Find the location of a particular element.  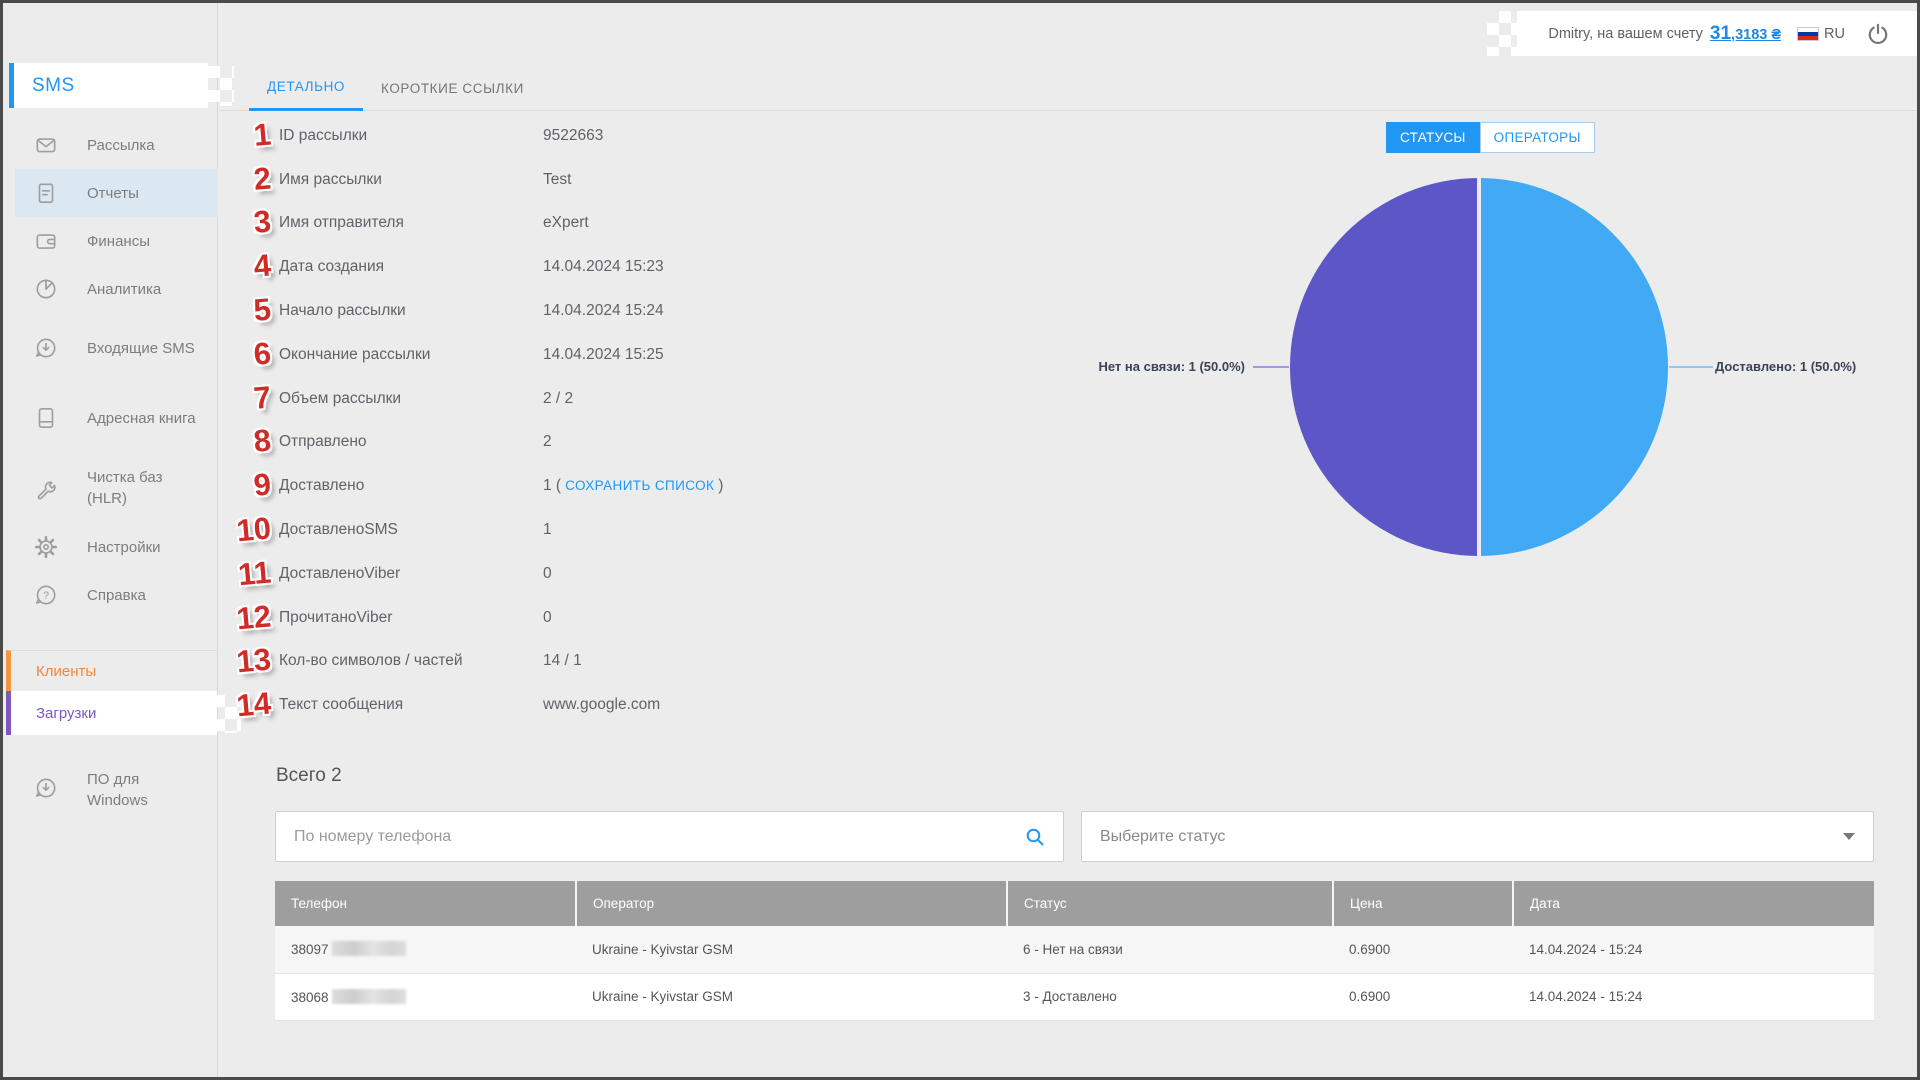

detail-label: Отправлено is located at coordinates (323, 442).